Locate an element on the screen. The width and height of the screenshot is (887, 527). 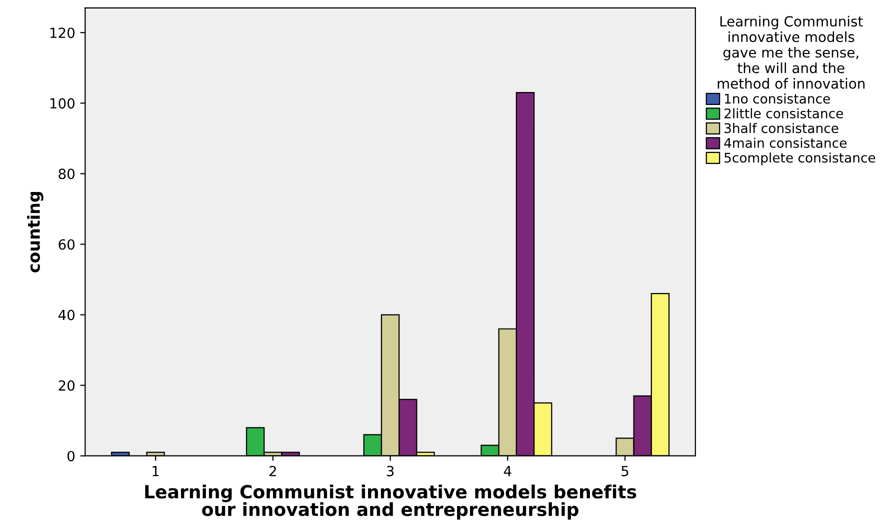
y-tick-label: 60 is located at coordinates (66, 244).